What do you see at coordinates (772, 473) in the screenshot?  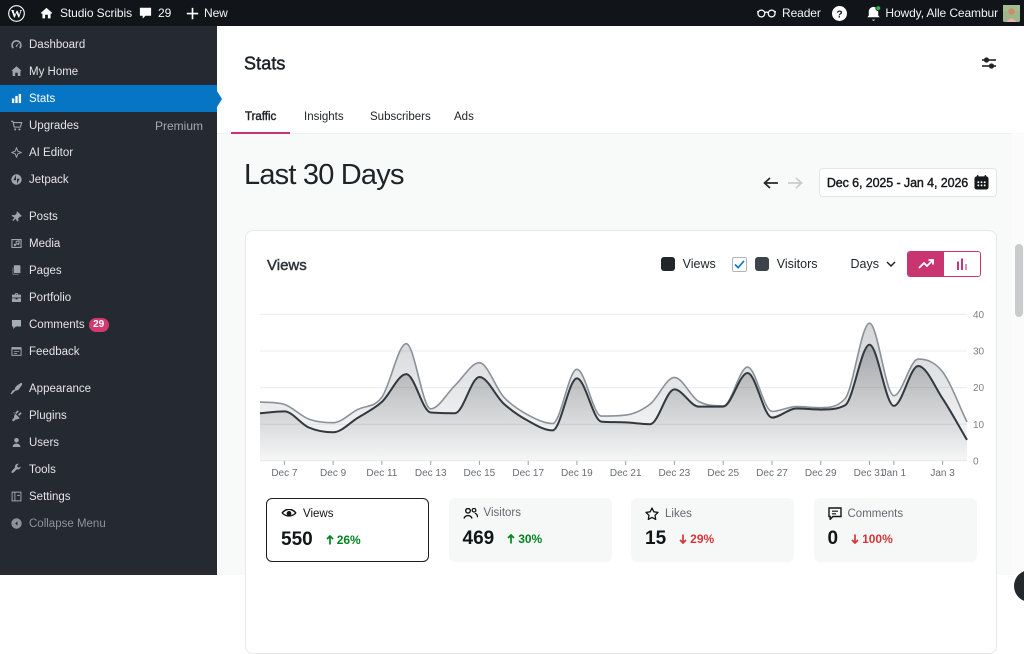 I see `svg-text: Dec 27` at bounding box center [772, 473].